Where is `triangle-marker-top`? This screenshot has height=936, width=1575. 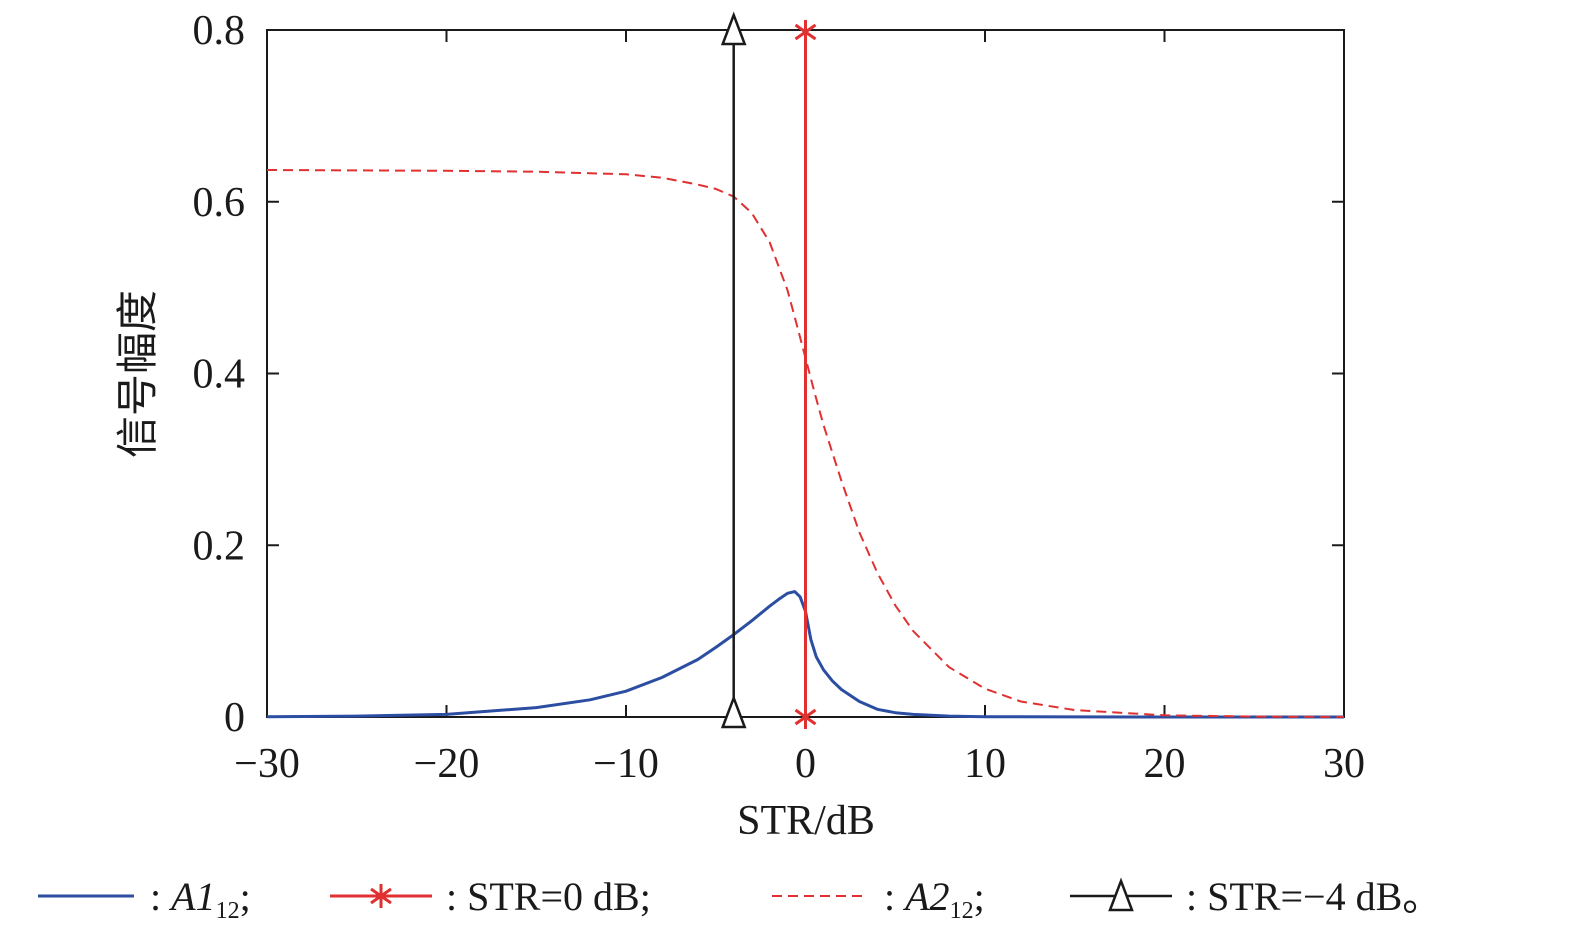
triangle-marker-top is located at coordinates (733, 28).